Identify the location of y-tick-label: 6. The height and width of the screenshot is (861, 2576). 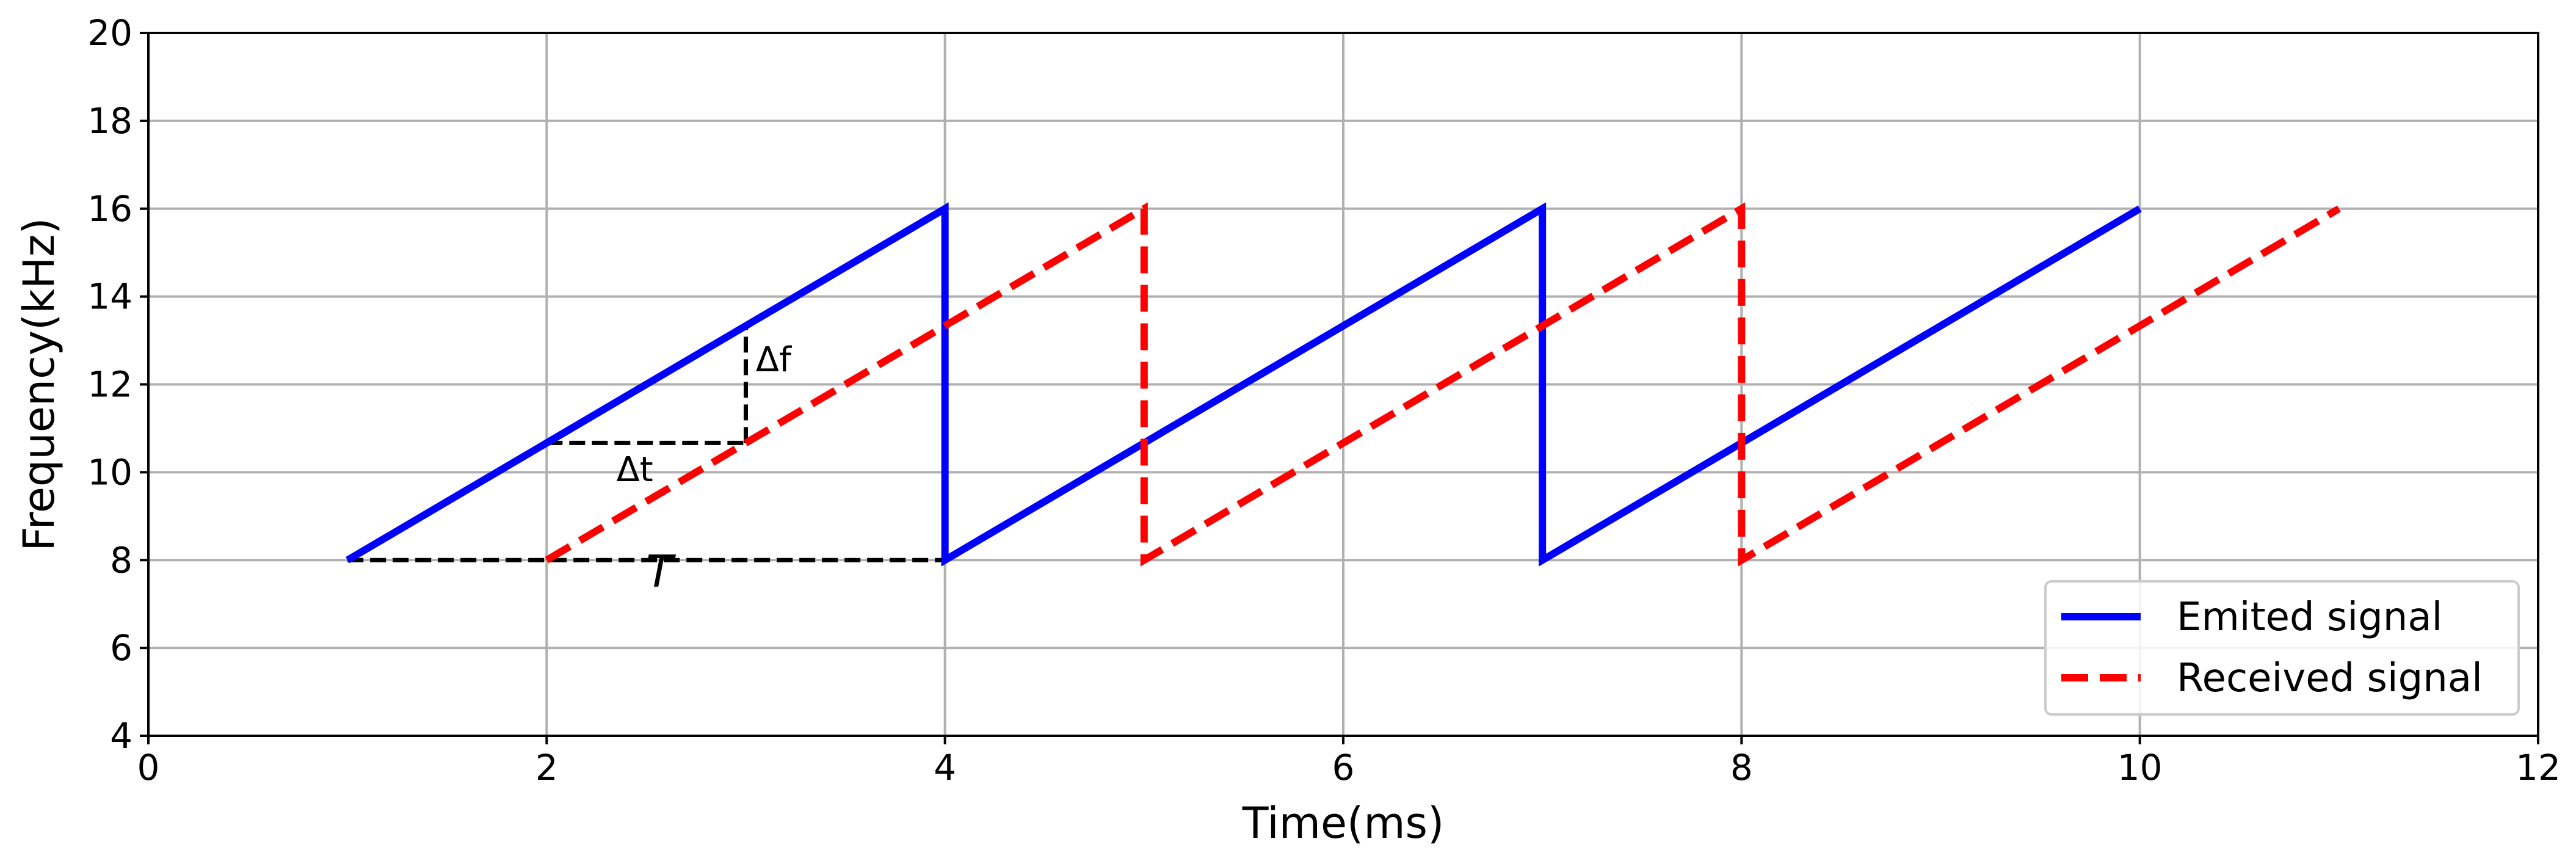
(121, 648).